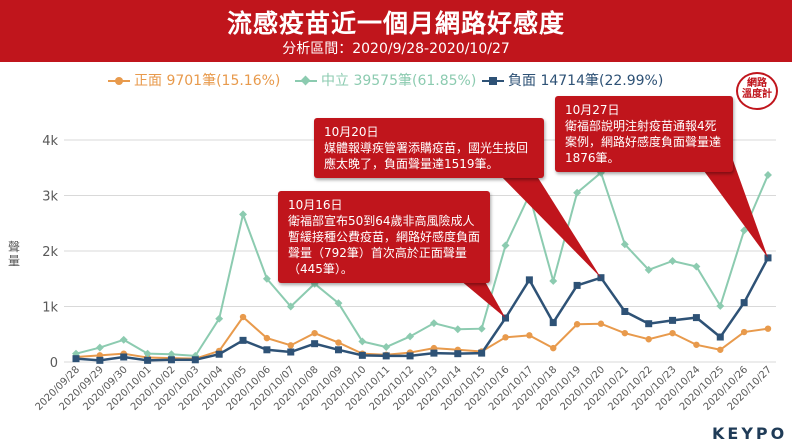 The width and height of the screenshot is (792, 447). Describe the element at coordinates (757, 83) in the screenshot. I see `badge-line1: 網路` at that location.